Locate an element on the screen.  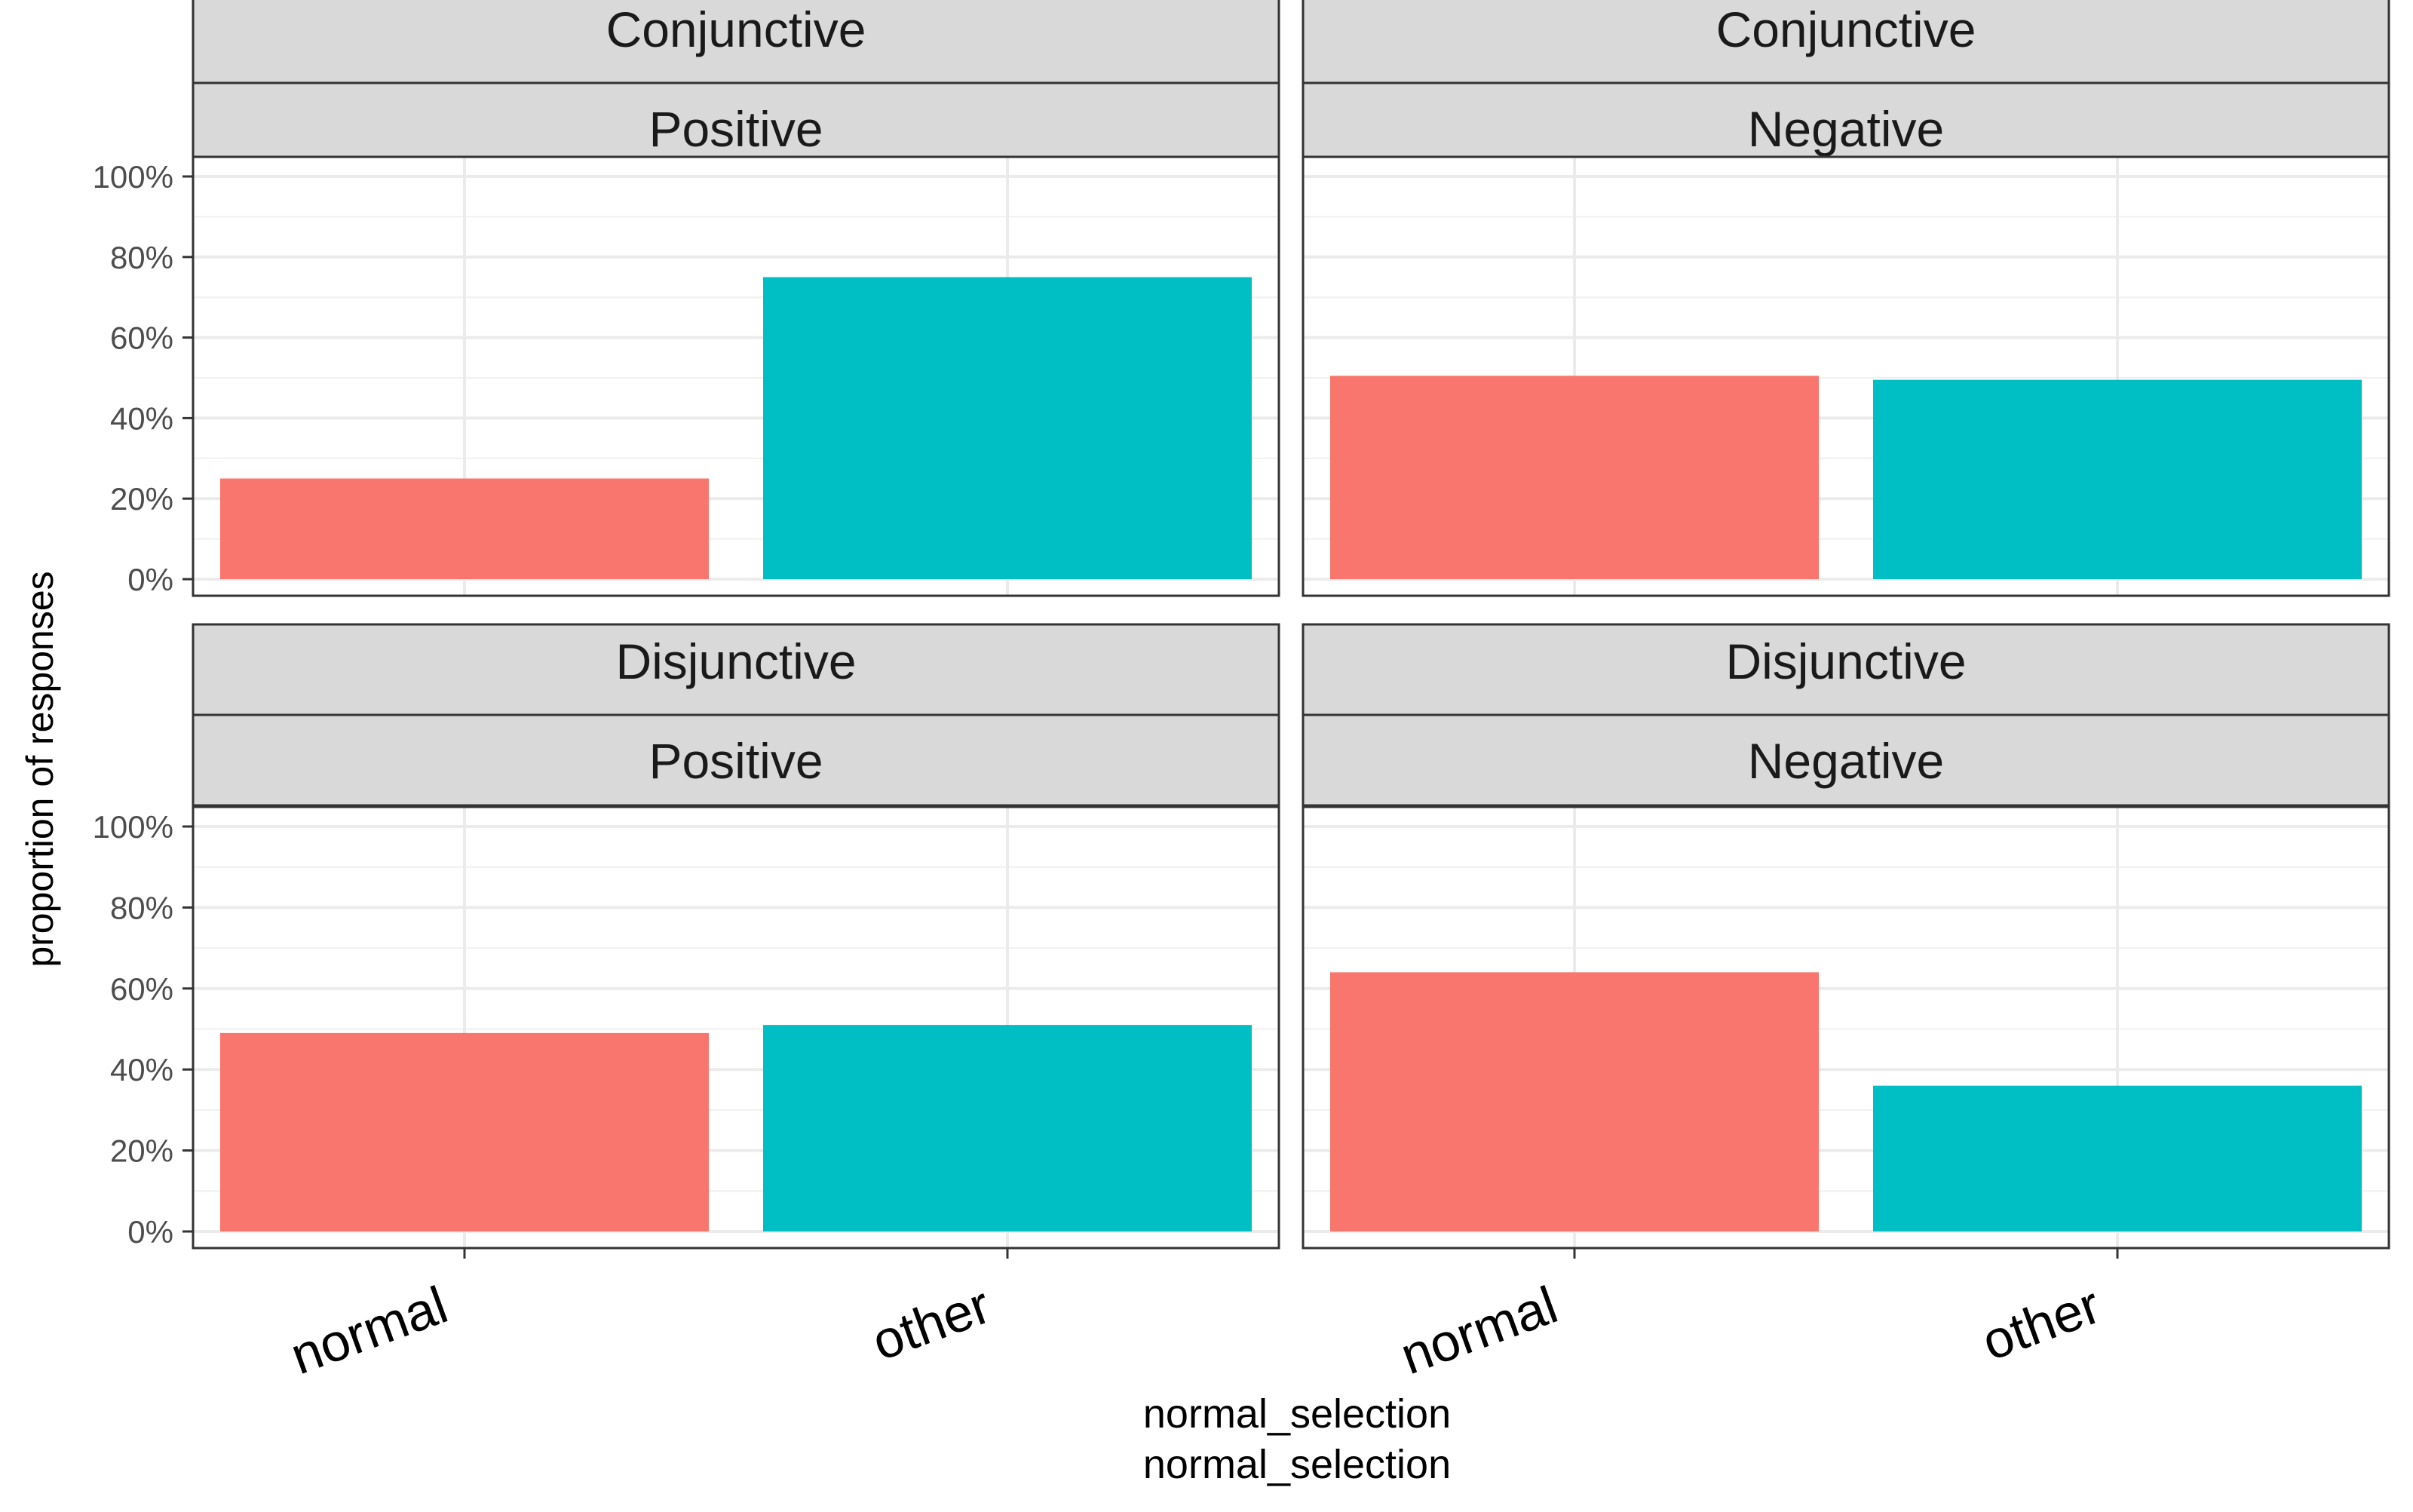
y-axis-title: proportion of responses is located at coordinates (40, 769).